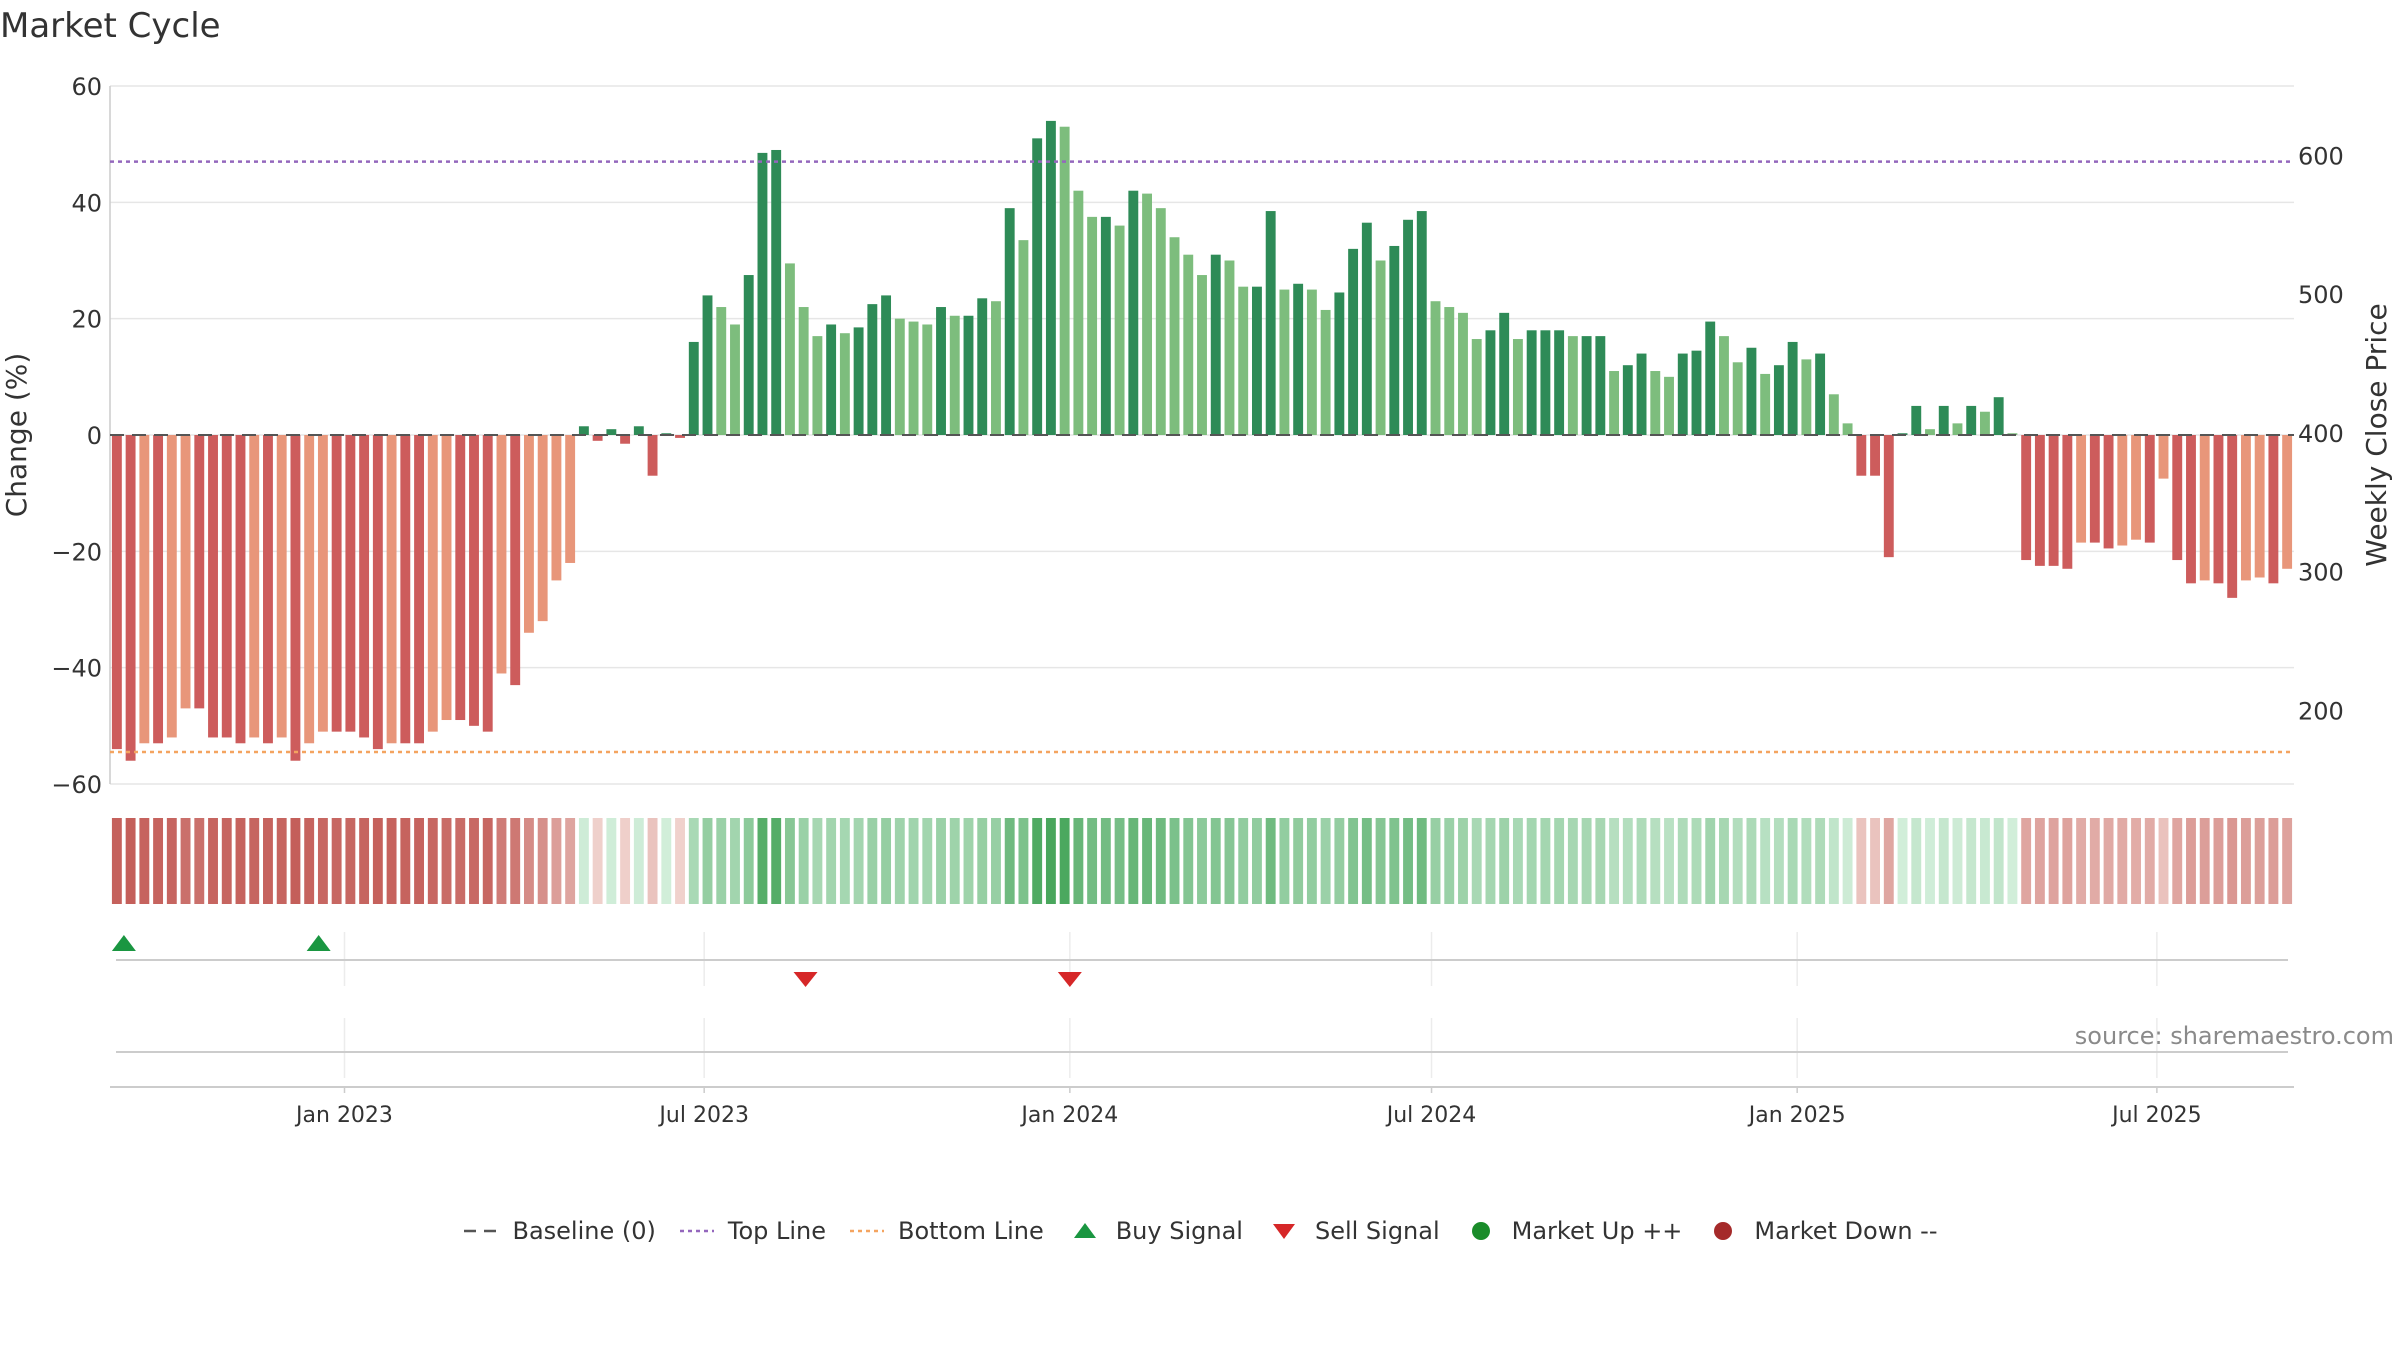 The image size is (2400, 1350). Describe the element at coordinates (1481, 1231) in the screenshot. I see `market-up-dot-icon` at that location.